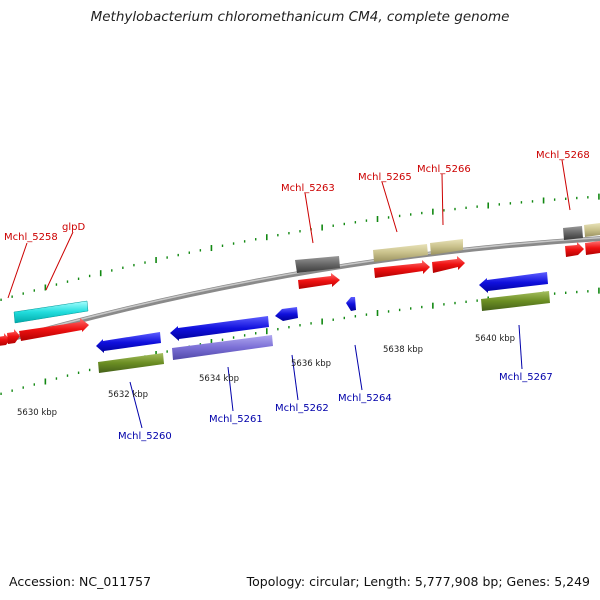 The width and height of the screenshot is (600, 600). I want to click on scale-label: 5638 kbp, so click(403, 350).